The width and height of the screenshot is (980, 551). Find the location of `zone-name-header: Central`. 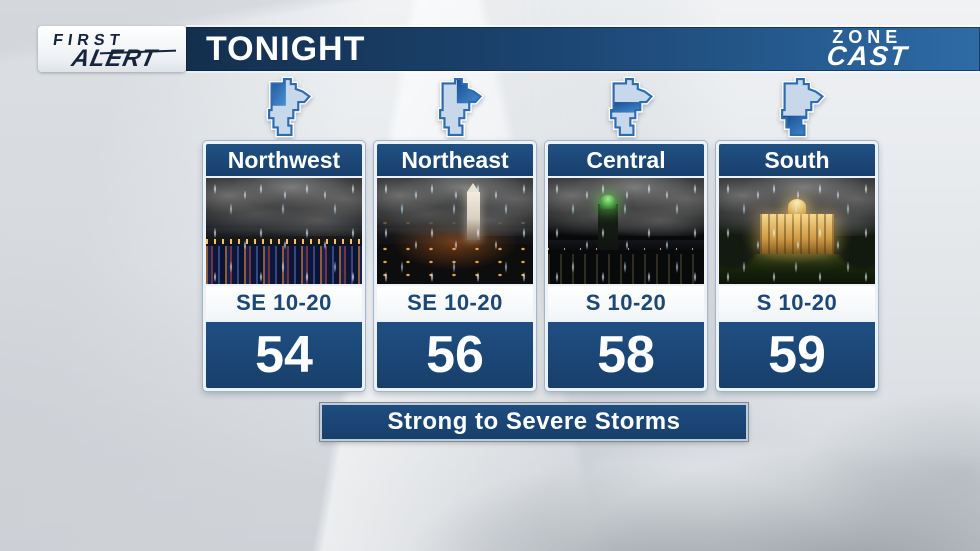

zone-name-header: Central is located at coordinates (626, 160).